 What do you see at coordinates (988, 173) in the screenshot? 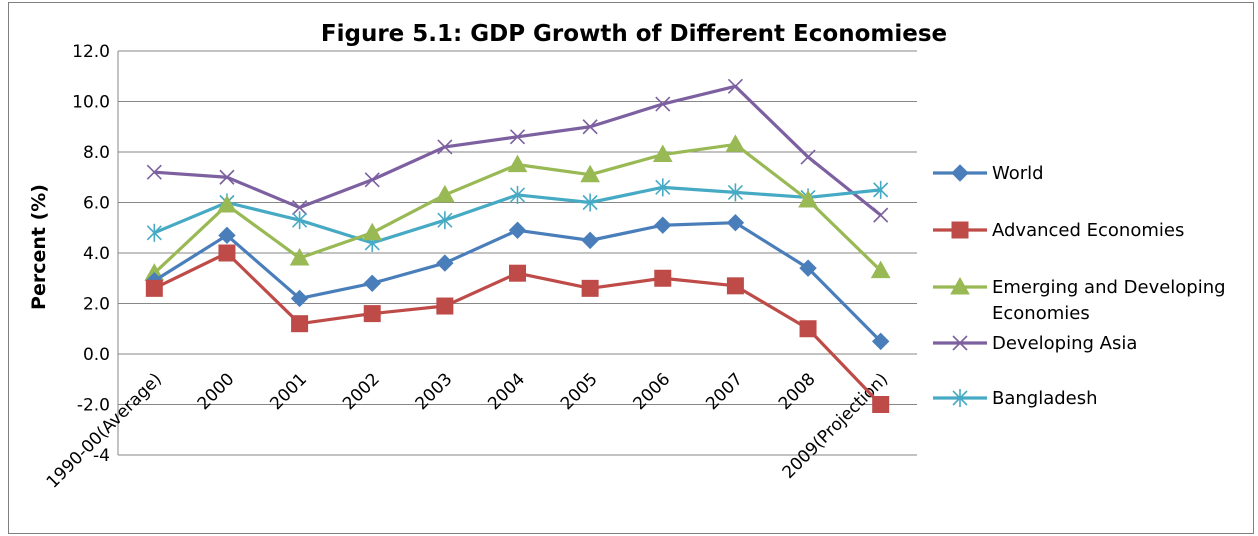
I see `legend-item-world: World` at bounding box center [988, 173].